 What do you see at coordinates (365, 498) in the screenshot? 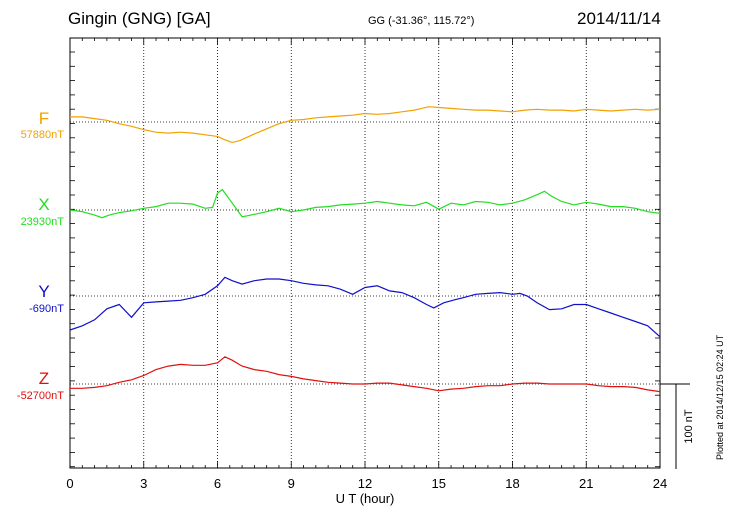
I see `x-axis-label: U T (hour)` at bounding box center [365, 498].